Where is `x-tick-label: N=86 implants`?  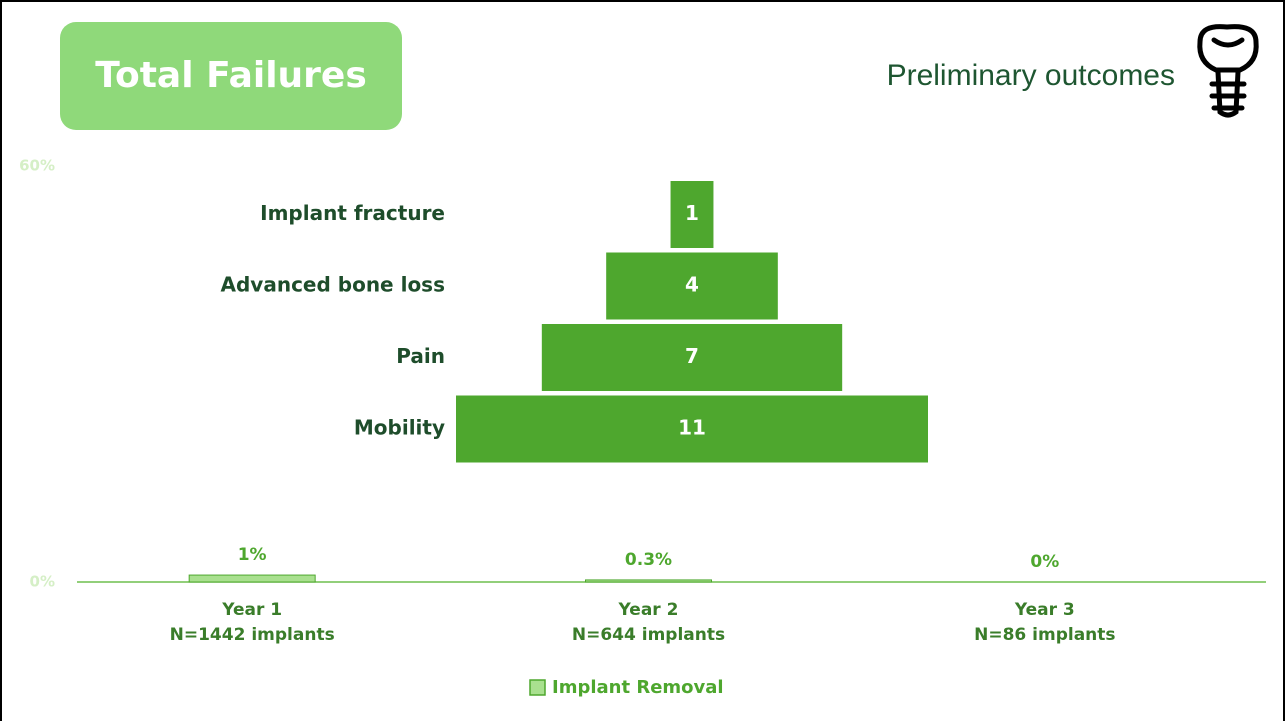 x-tick-label: N=86 implants is located at coordinates (1044, 635).